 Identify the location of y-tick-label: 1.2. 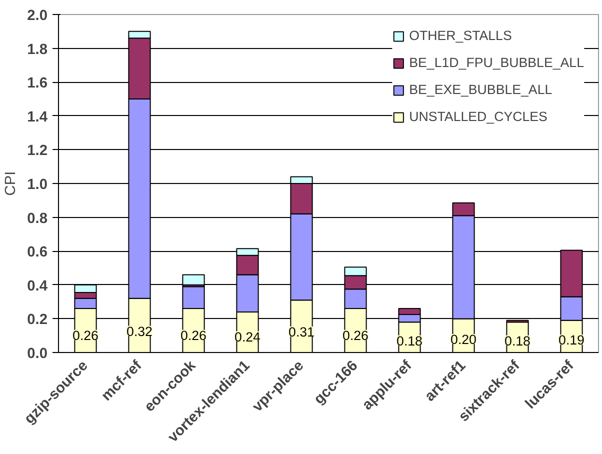
(37, 151).